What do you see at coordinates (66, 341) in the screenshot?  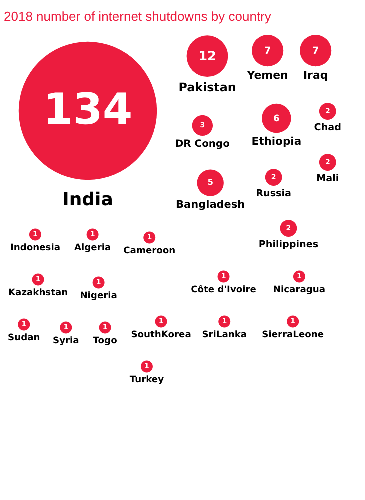 I see `category-label: Syria` at bounding box center [66, 341].